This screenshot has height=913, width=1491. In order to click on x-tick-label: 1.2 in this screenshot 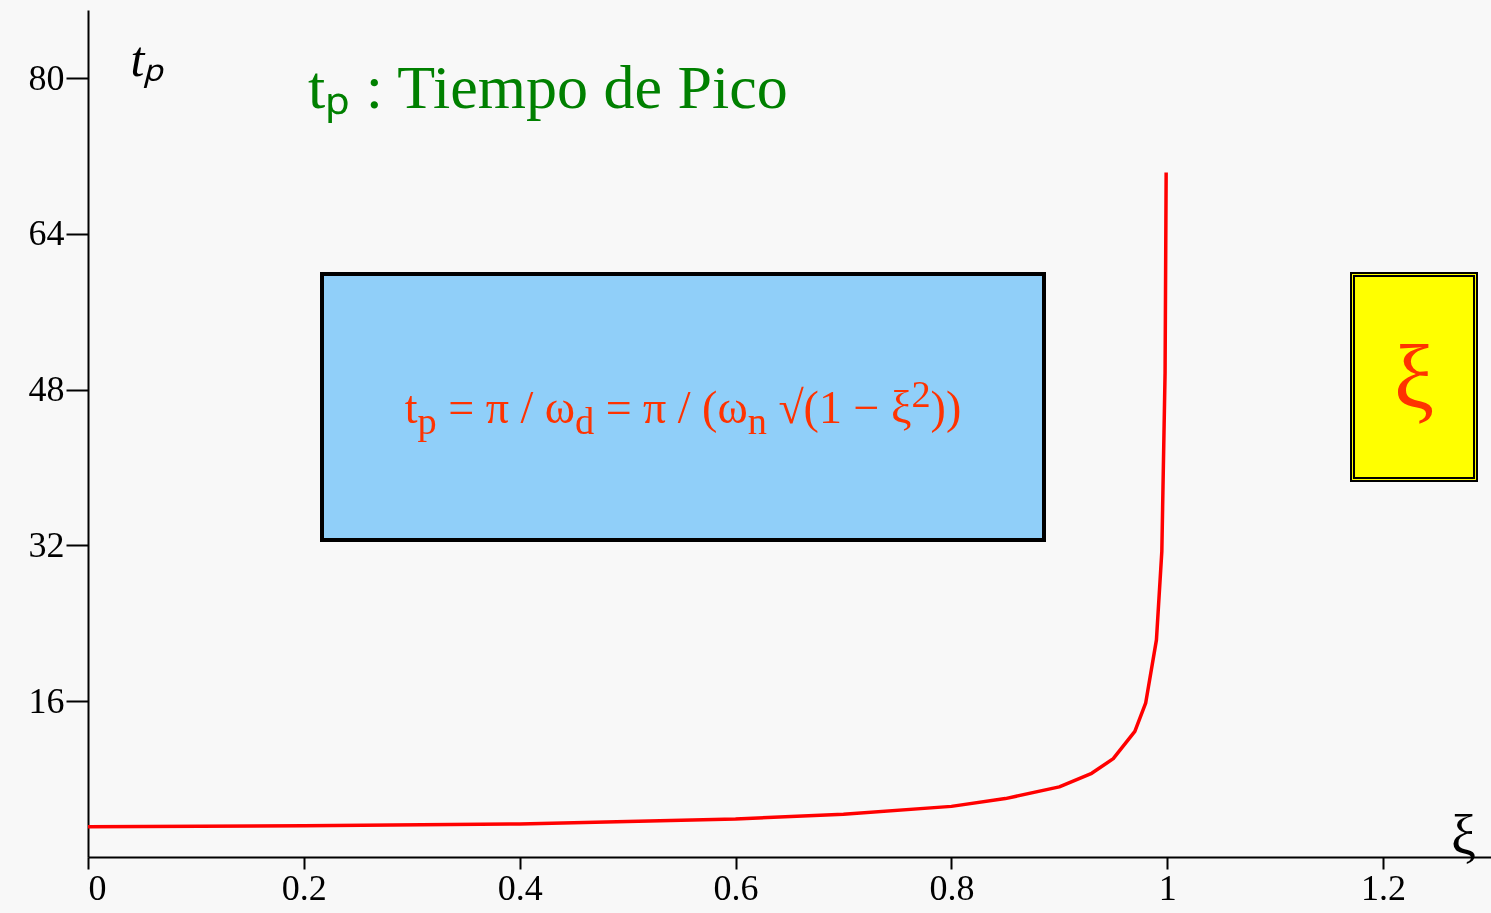, I will do `click(1384, 887)`.